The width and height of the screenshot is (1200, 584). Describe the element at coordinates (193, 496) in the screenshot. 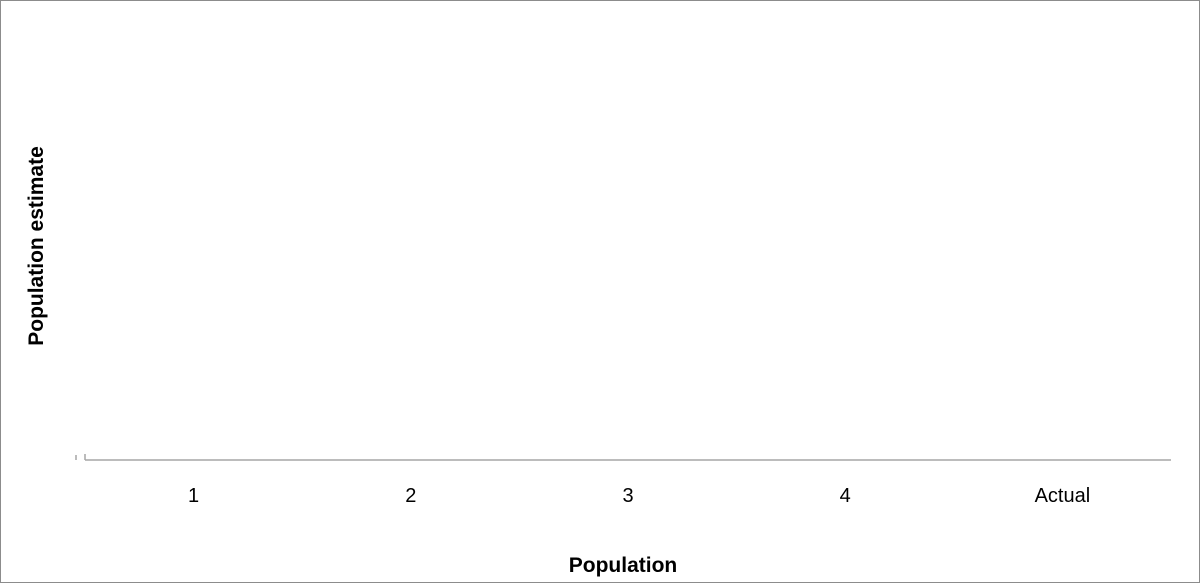

I see `x-tick-label: 1` at that location.